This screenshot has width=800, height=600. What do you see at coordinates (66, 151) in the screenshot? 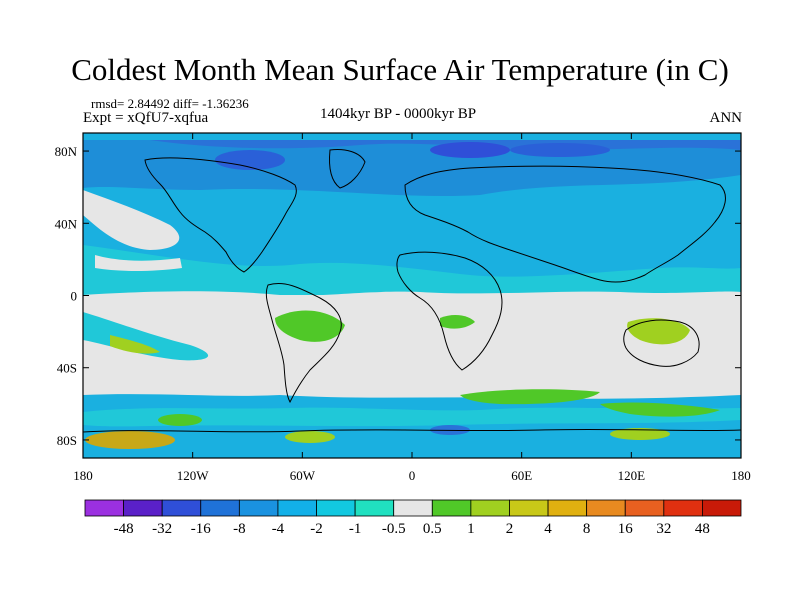
I see `y-tick-label: 80N` at bounding box center [66, 151].